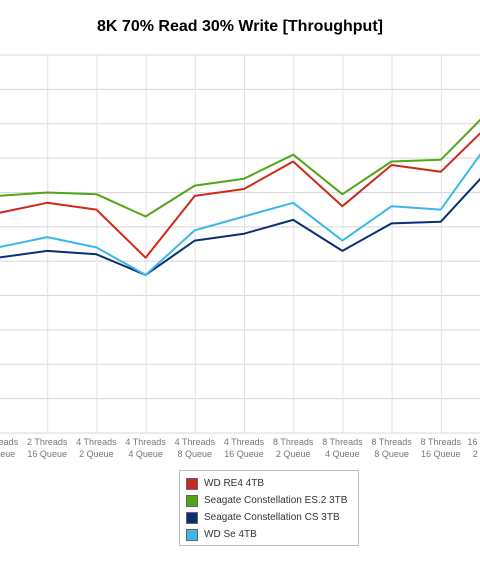  Describe the element at coordinates (441, 448) in the screenshot. I see `x-tick-label: 8 Threads 16 Queue` at that location.